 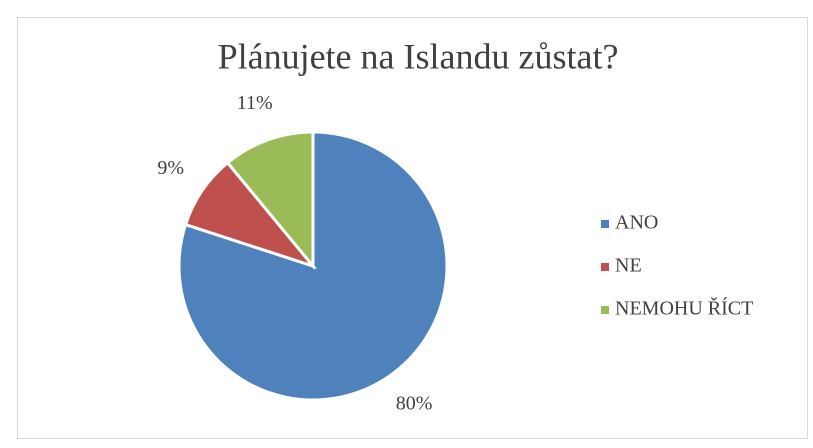 What do you see at coordinates (414, 404) in the screenshot?
I see `data-label: 80%` at bounding box center [414, 404].